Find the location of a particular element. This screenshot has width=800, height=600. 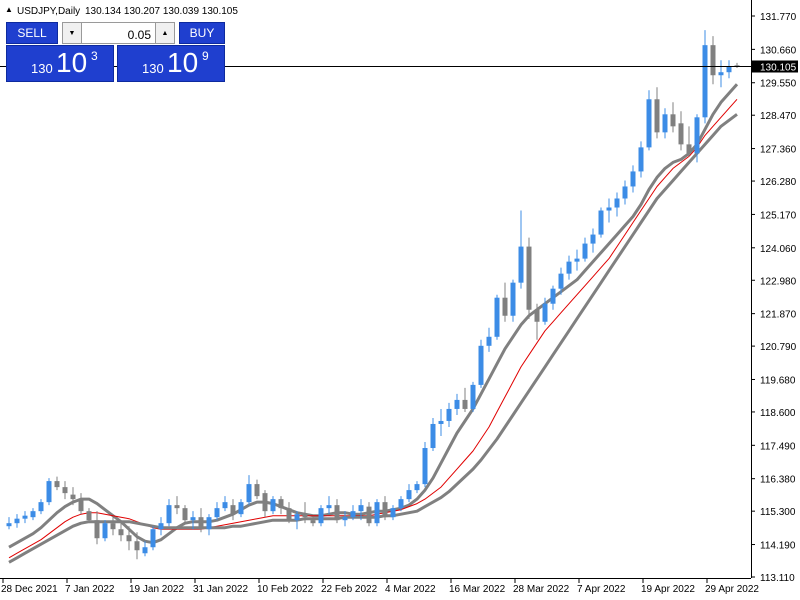

y-tick-label: 125.170 is located at coordinates (778, 215).